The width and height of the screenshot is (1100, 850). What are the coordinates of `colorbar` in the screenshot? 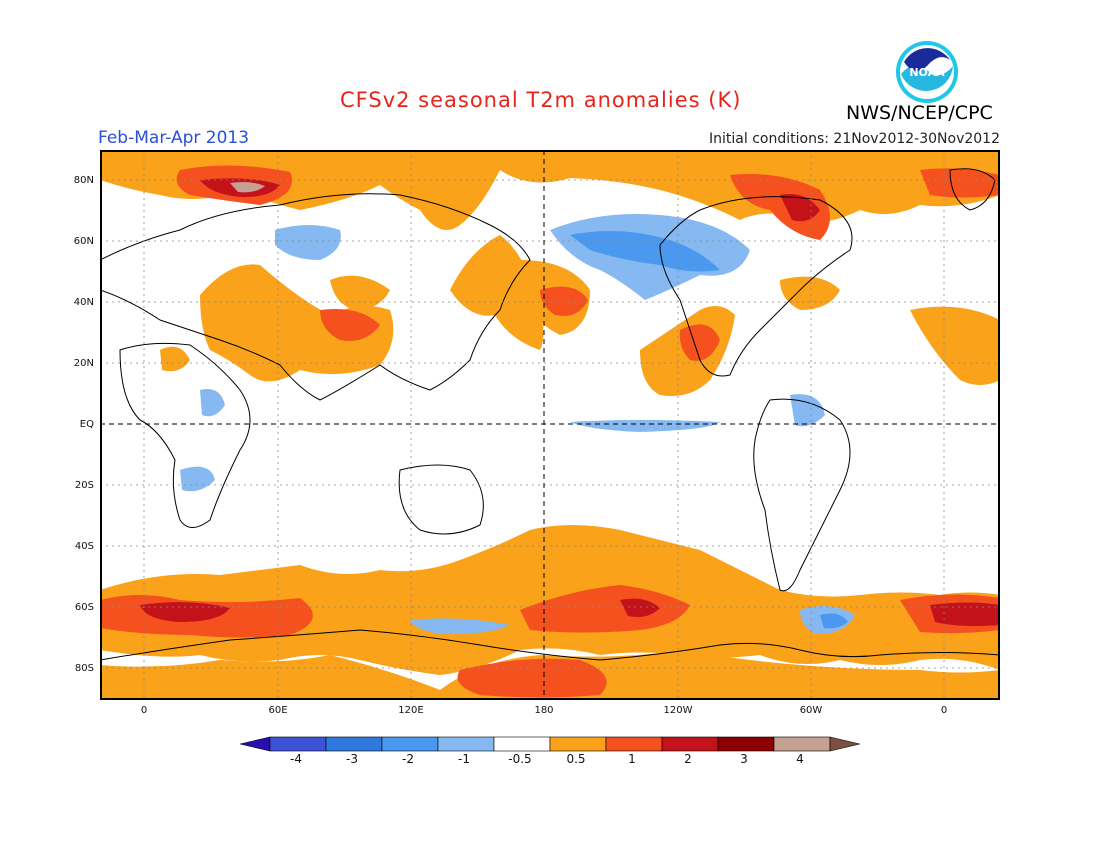 It's located at (550, 744).